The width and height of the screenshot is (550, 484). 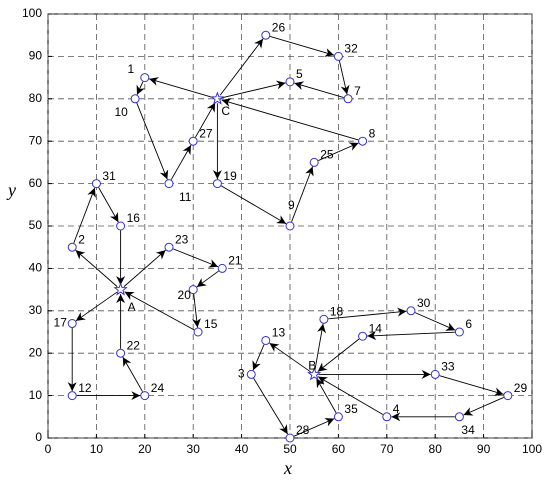 I want to click on node-label: 31, so click(x=109, y=176).